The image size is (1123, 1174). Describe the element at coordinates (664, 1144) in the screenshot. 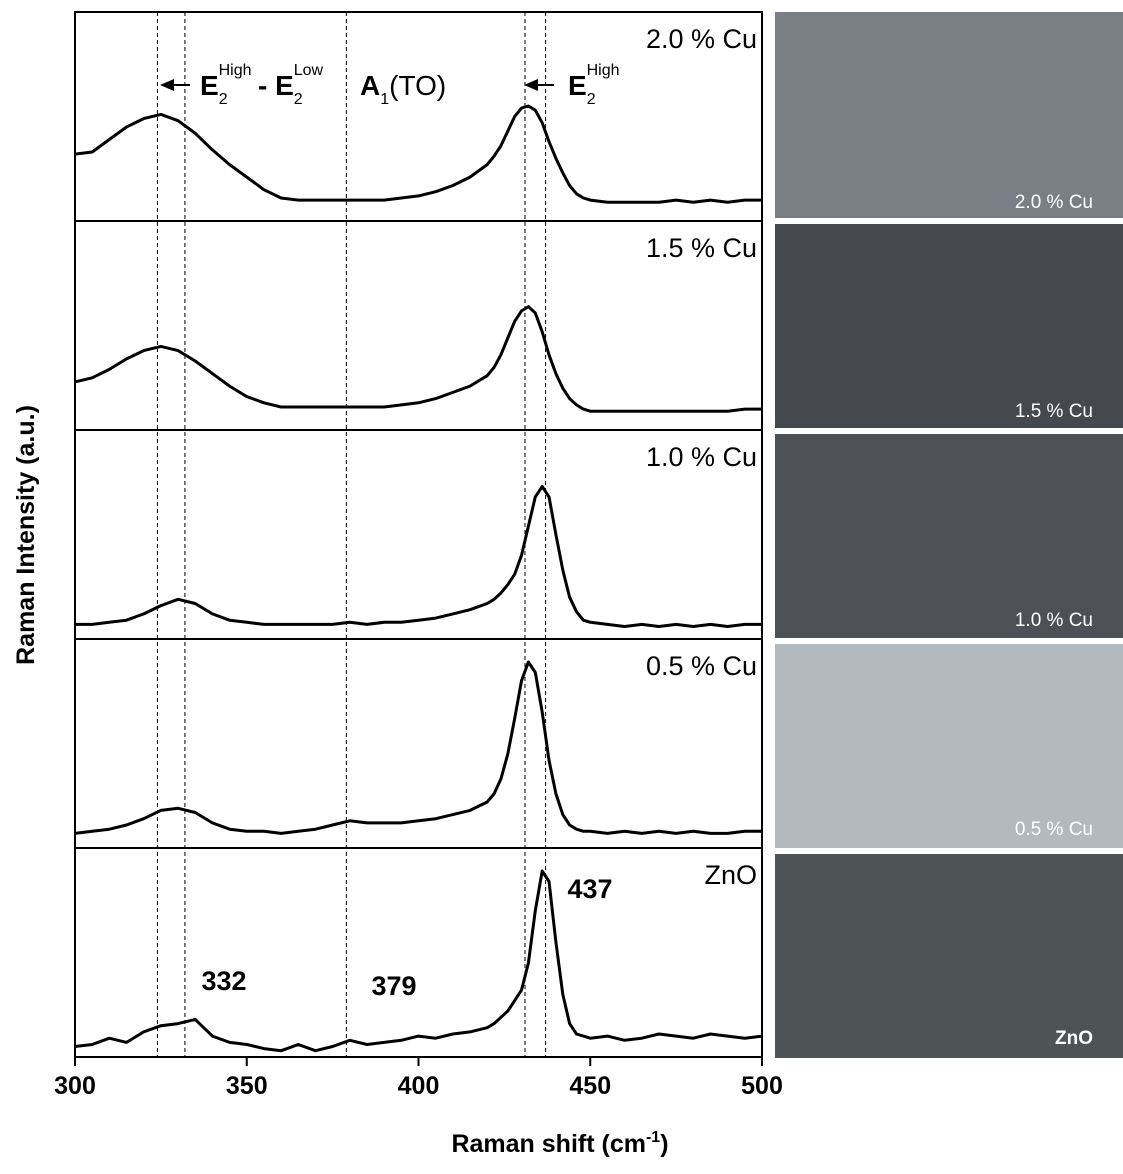

I see `x-label-tail: )` at that location.